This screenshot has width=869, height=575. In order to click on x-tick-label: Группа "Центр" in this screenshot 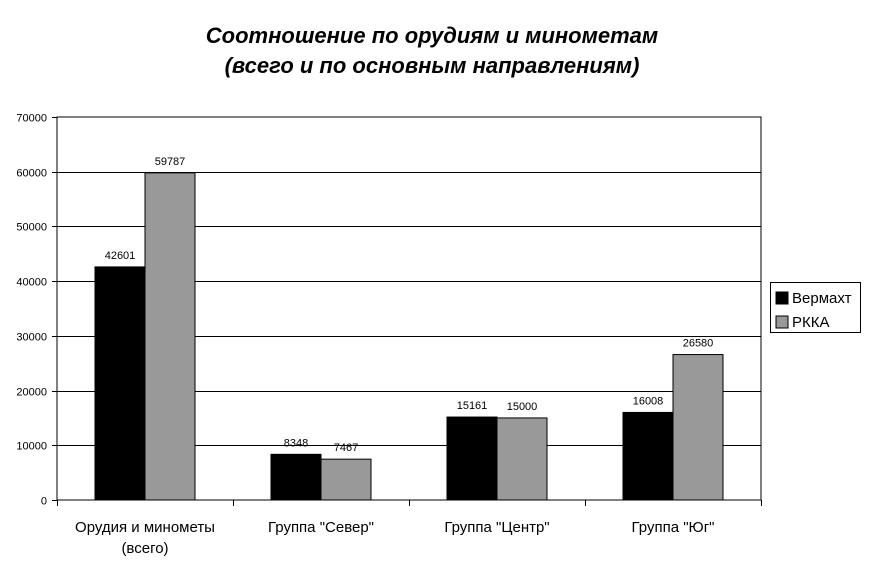, I will do `click(496, 527)`.